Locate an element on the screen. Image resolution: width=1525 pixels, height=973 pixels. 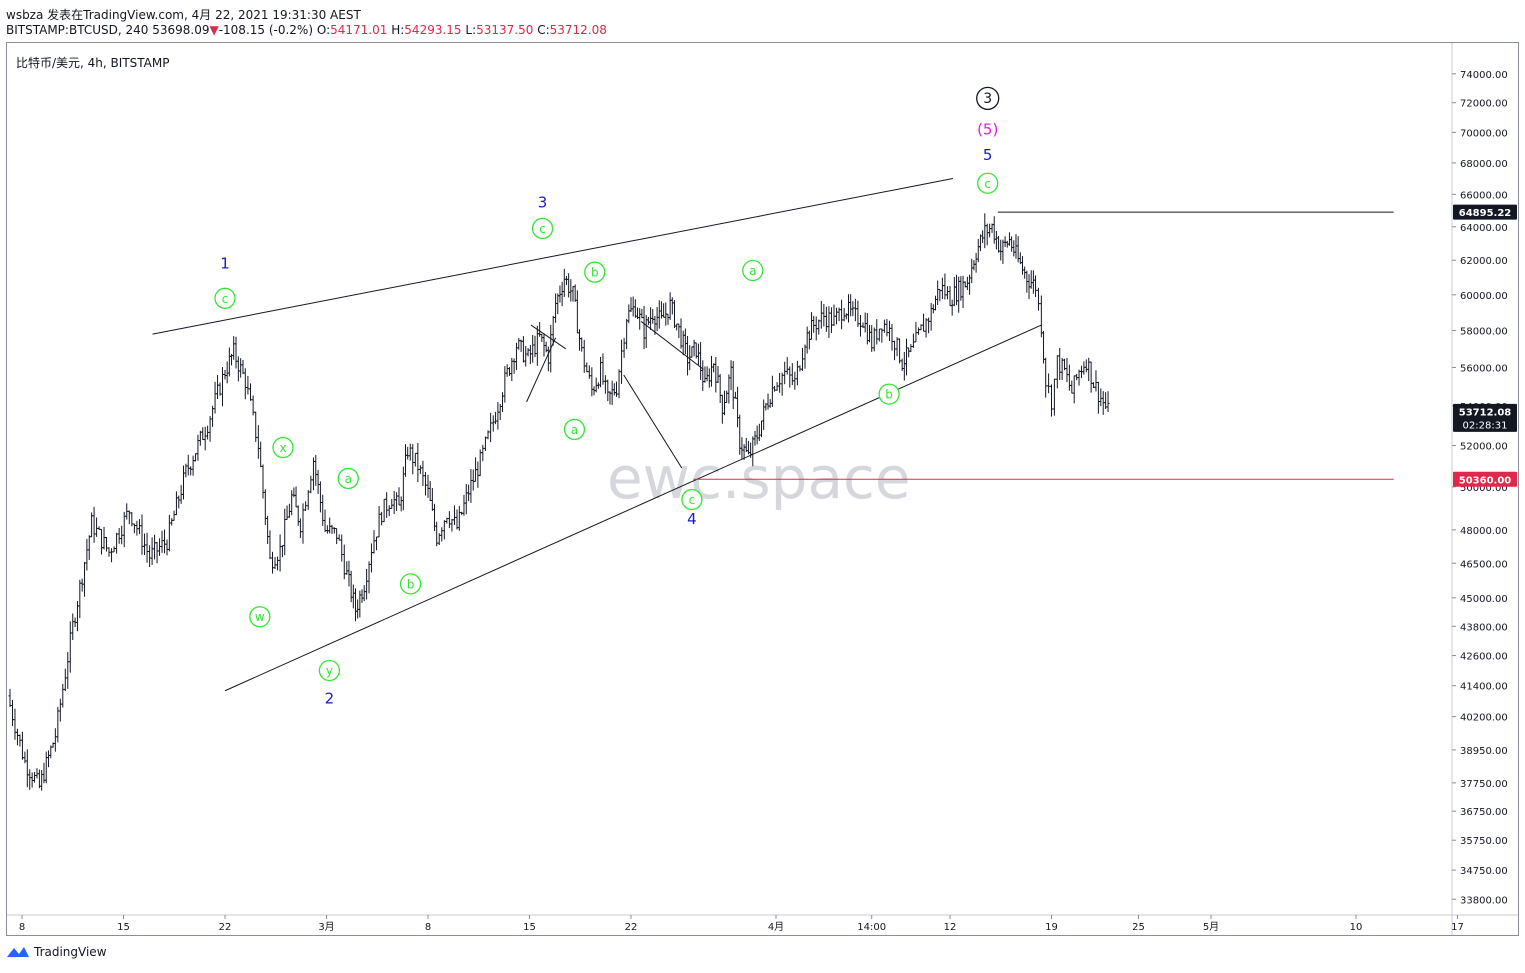
low-label: L: is located at coordinates (471, 30).